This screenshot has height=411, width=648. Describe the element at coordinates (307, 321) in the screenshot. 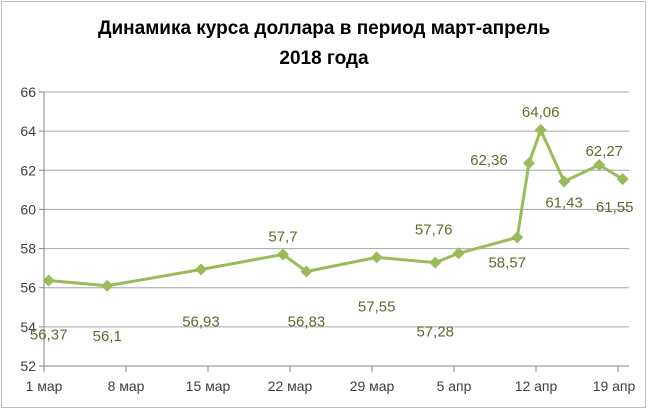

I see `data-label: 56,83` at that location.